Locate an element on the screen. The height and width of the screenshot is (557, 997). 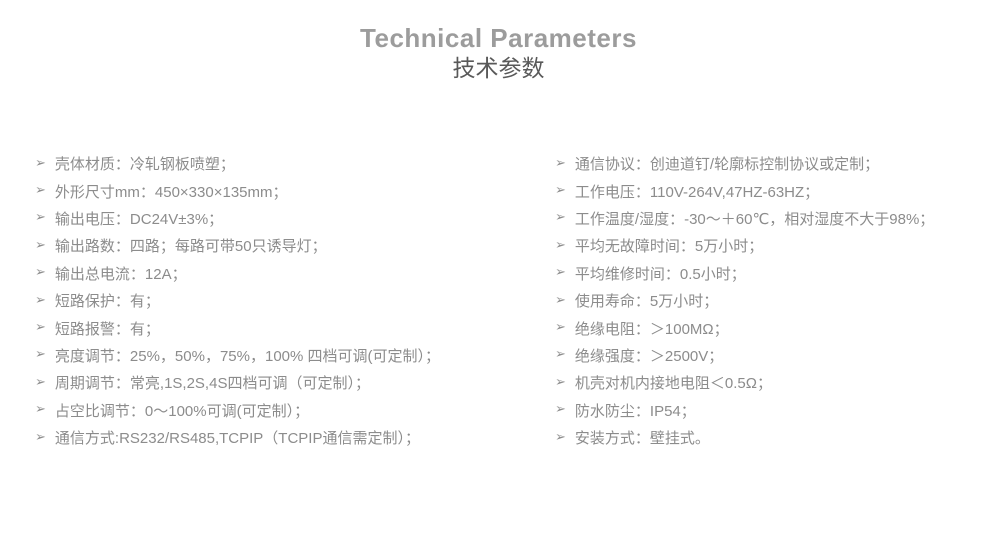
spec-text: 通信方式:RS232/RS485,TCPIP（TCPIP通信需定制）； is located at coordinates (237, 439).